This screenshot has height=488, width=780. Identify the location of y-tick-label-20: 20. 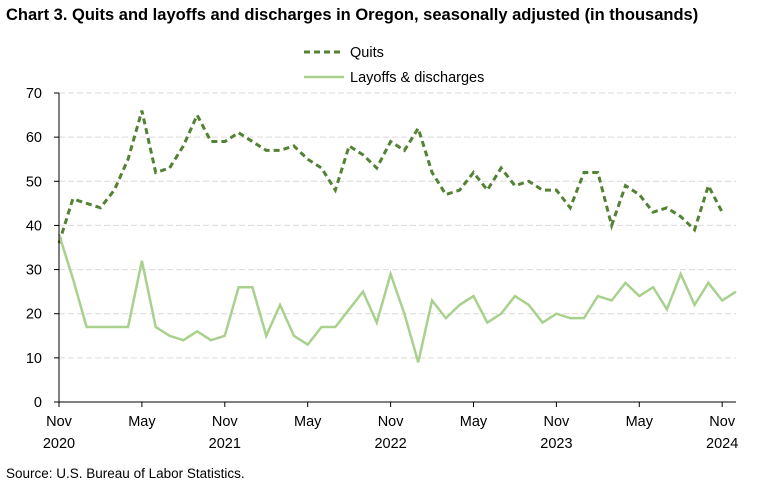
(34, 315).